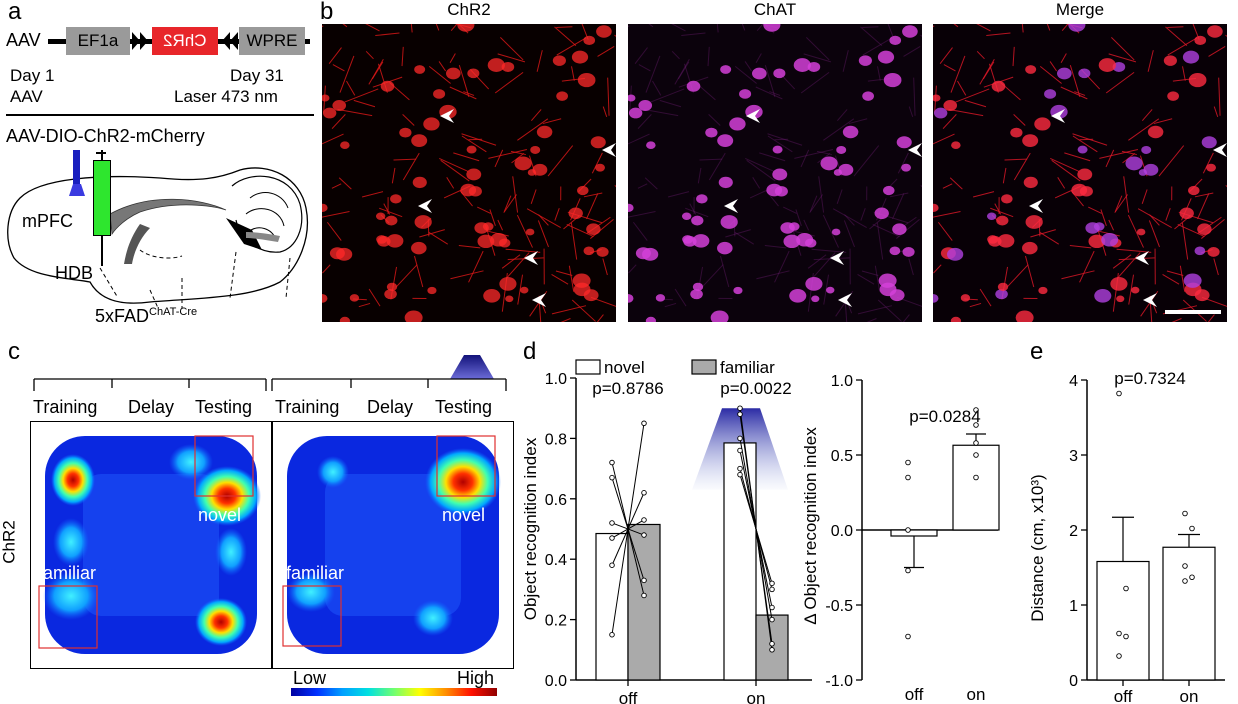 This screenshot has width=1238, height=704. I want to click on loxp-sites-left, so click(140, 41).